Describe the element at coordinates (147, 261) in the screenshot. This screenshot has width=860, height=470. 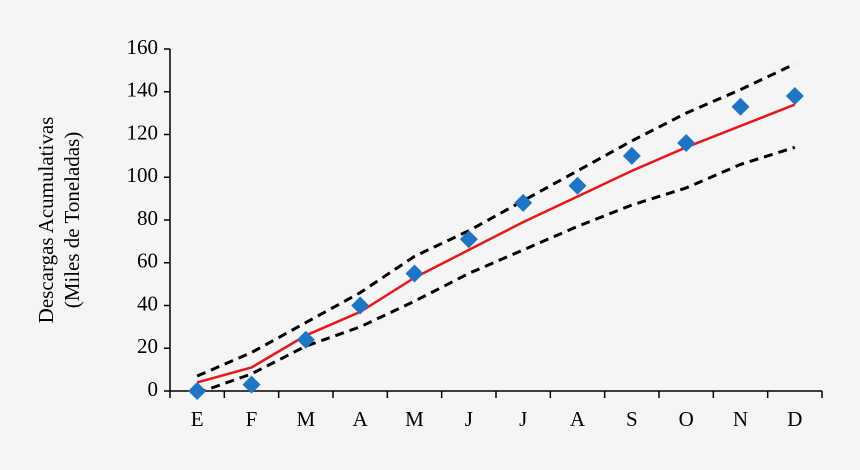
I see `y-tick-label: 60` at that location.